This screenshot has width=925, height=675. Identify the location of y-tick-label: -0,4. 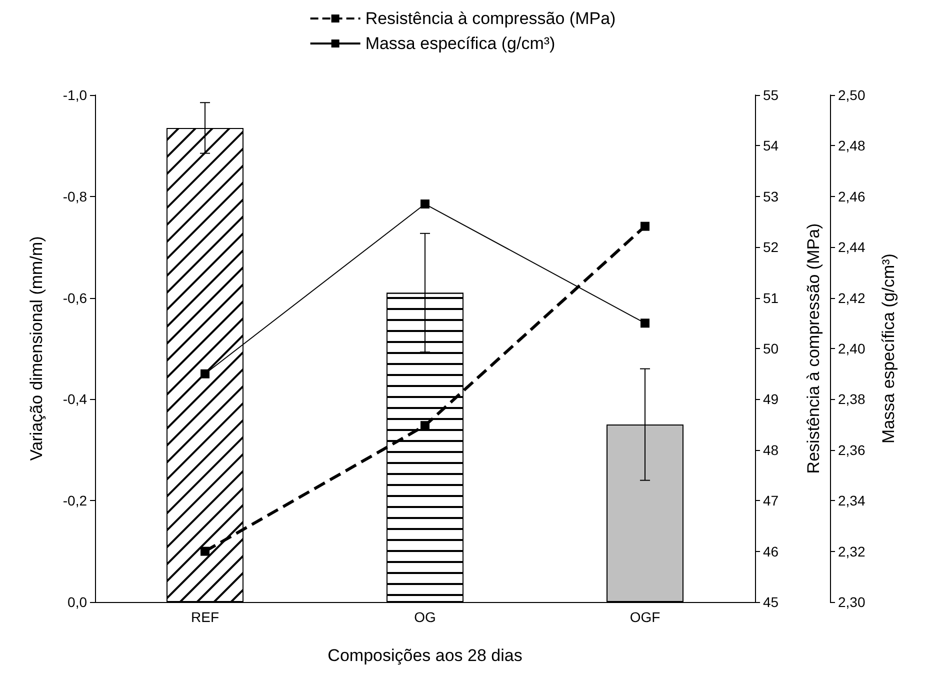
(75, 399).